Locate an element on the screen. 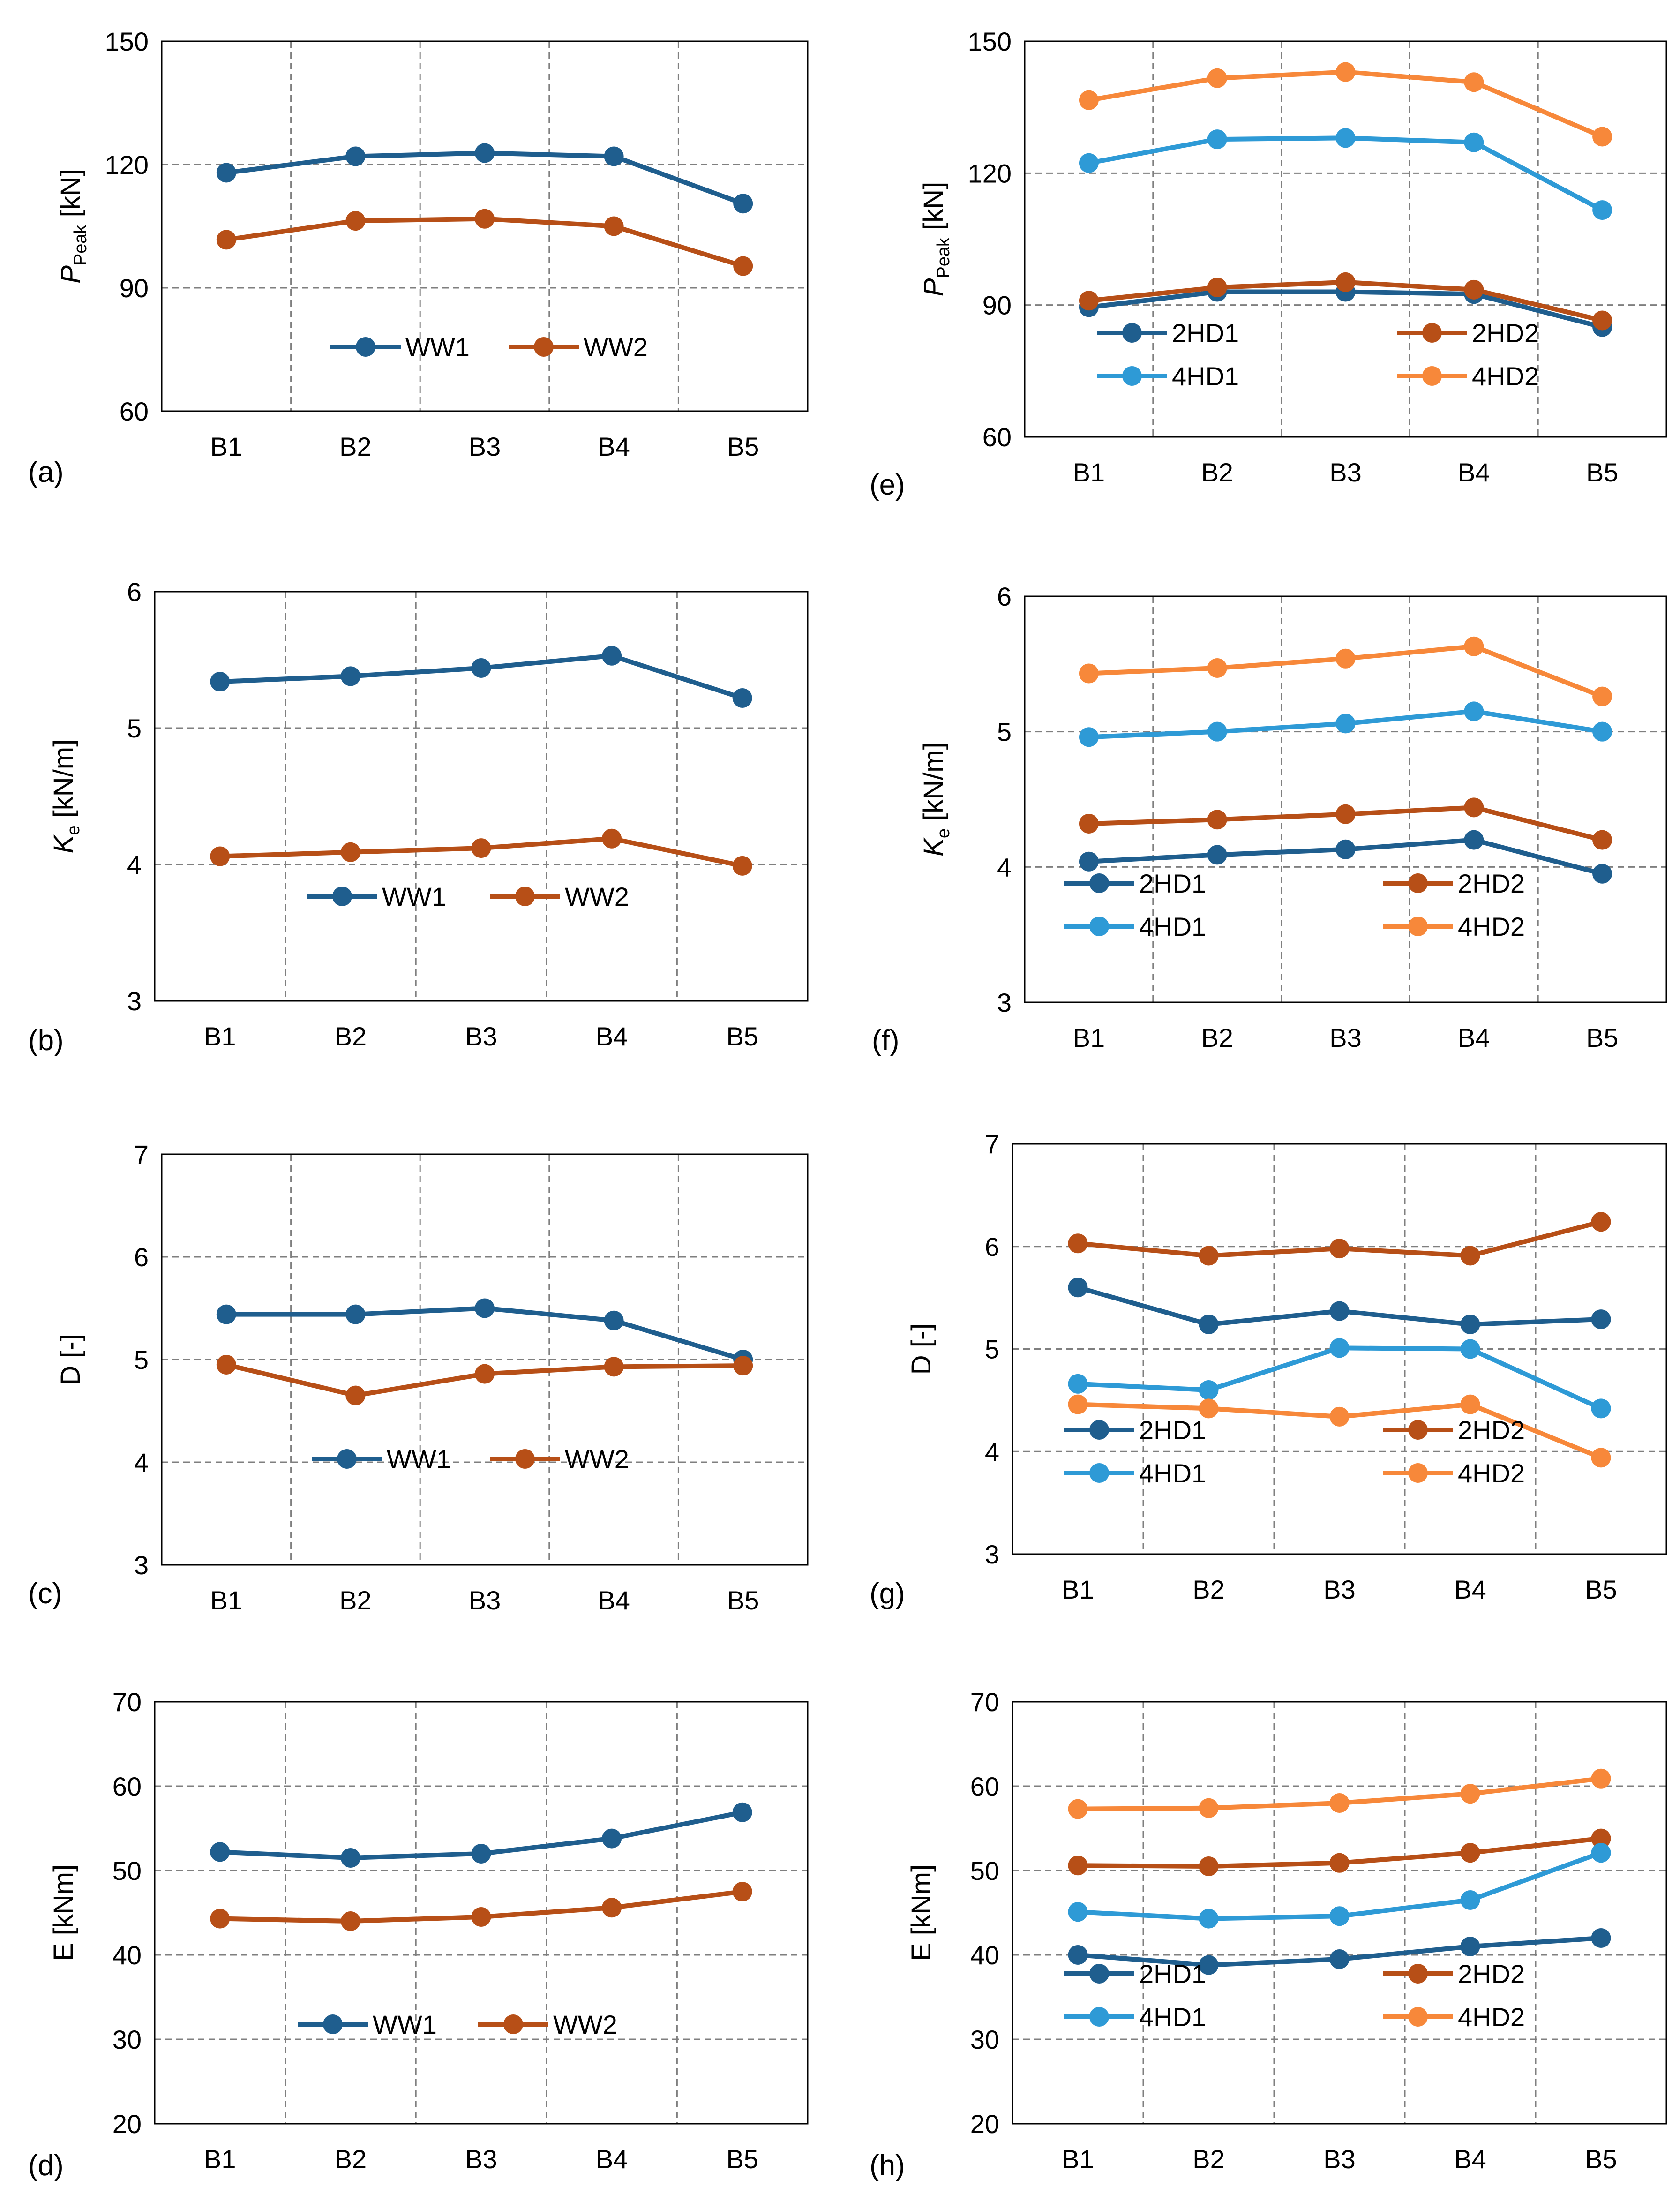  y-tick-label: 150 is located at coordinates (127, 41).